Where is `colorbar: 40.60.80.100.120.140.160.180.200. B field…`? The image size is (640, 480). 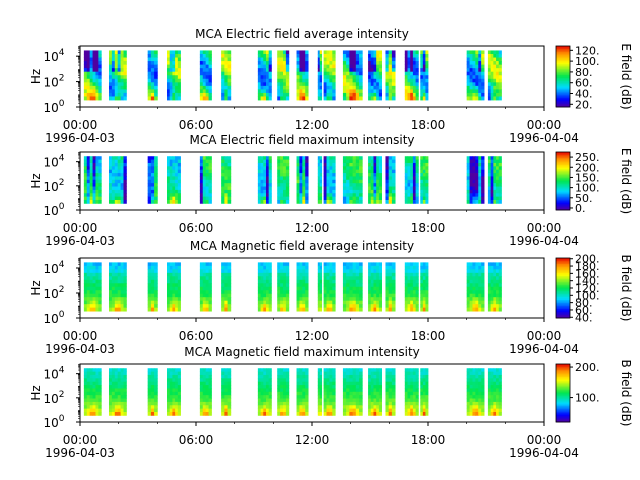
colorbar: 40.60.80.100.120.140.160.180.200. B field… is located at coordinates (594, 288).